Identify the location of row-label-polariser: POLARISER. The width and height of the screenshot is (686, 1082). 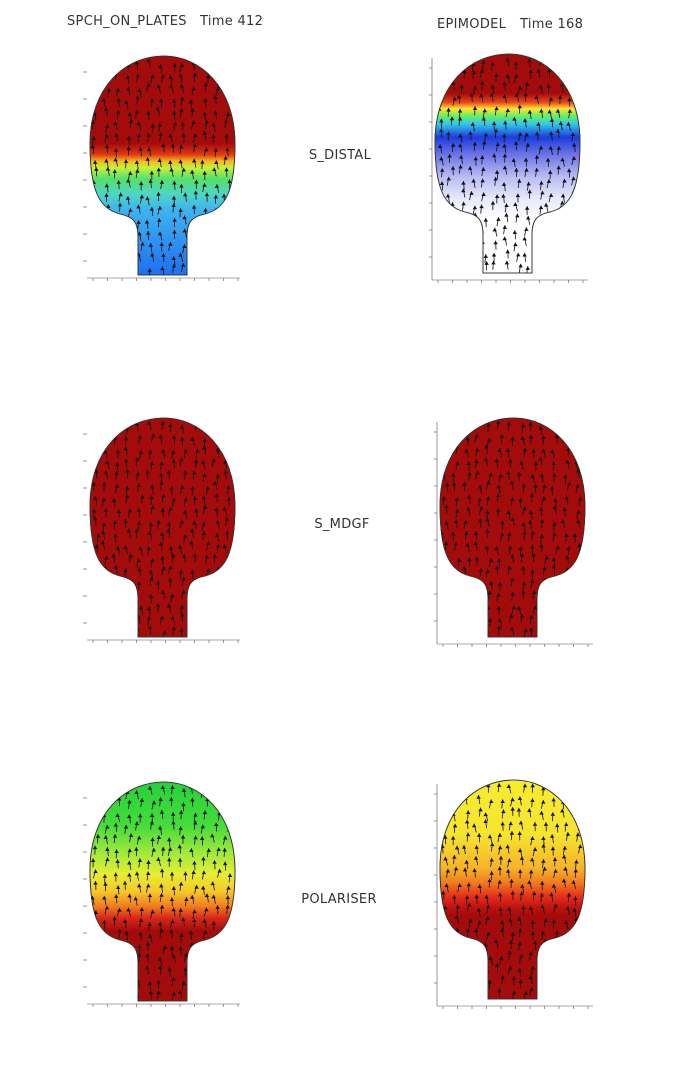
(339, 899).